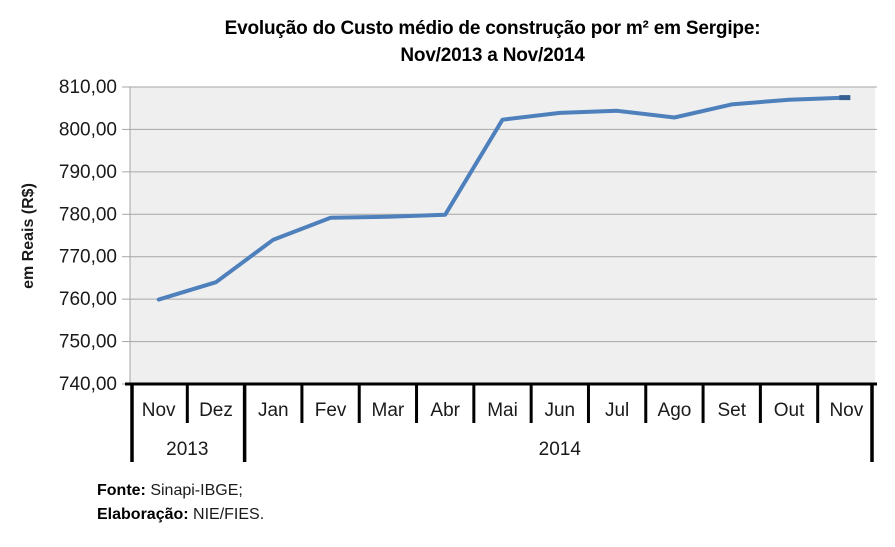 This screenshot has width=895, height=547. Describe the element at coordinates (88, 129) in the screenshot. I see `y-tick-label: 800,00` at that location.